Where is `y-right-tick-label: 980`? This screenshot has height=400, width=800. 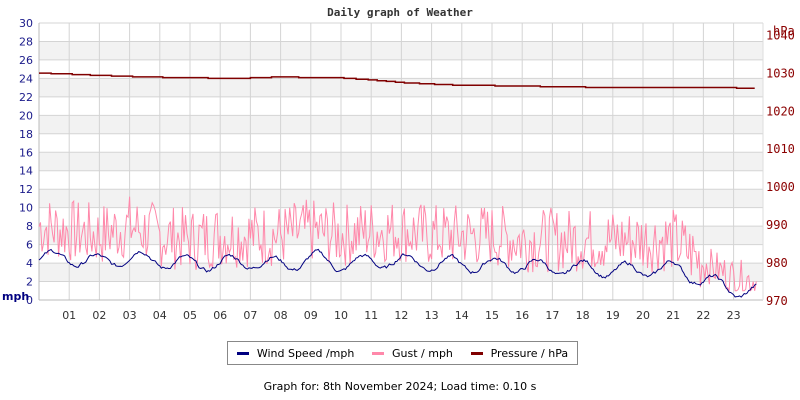
y-right-tick-label: 980 is located at coordinates (777, 263).